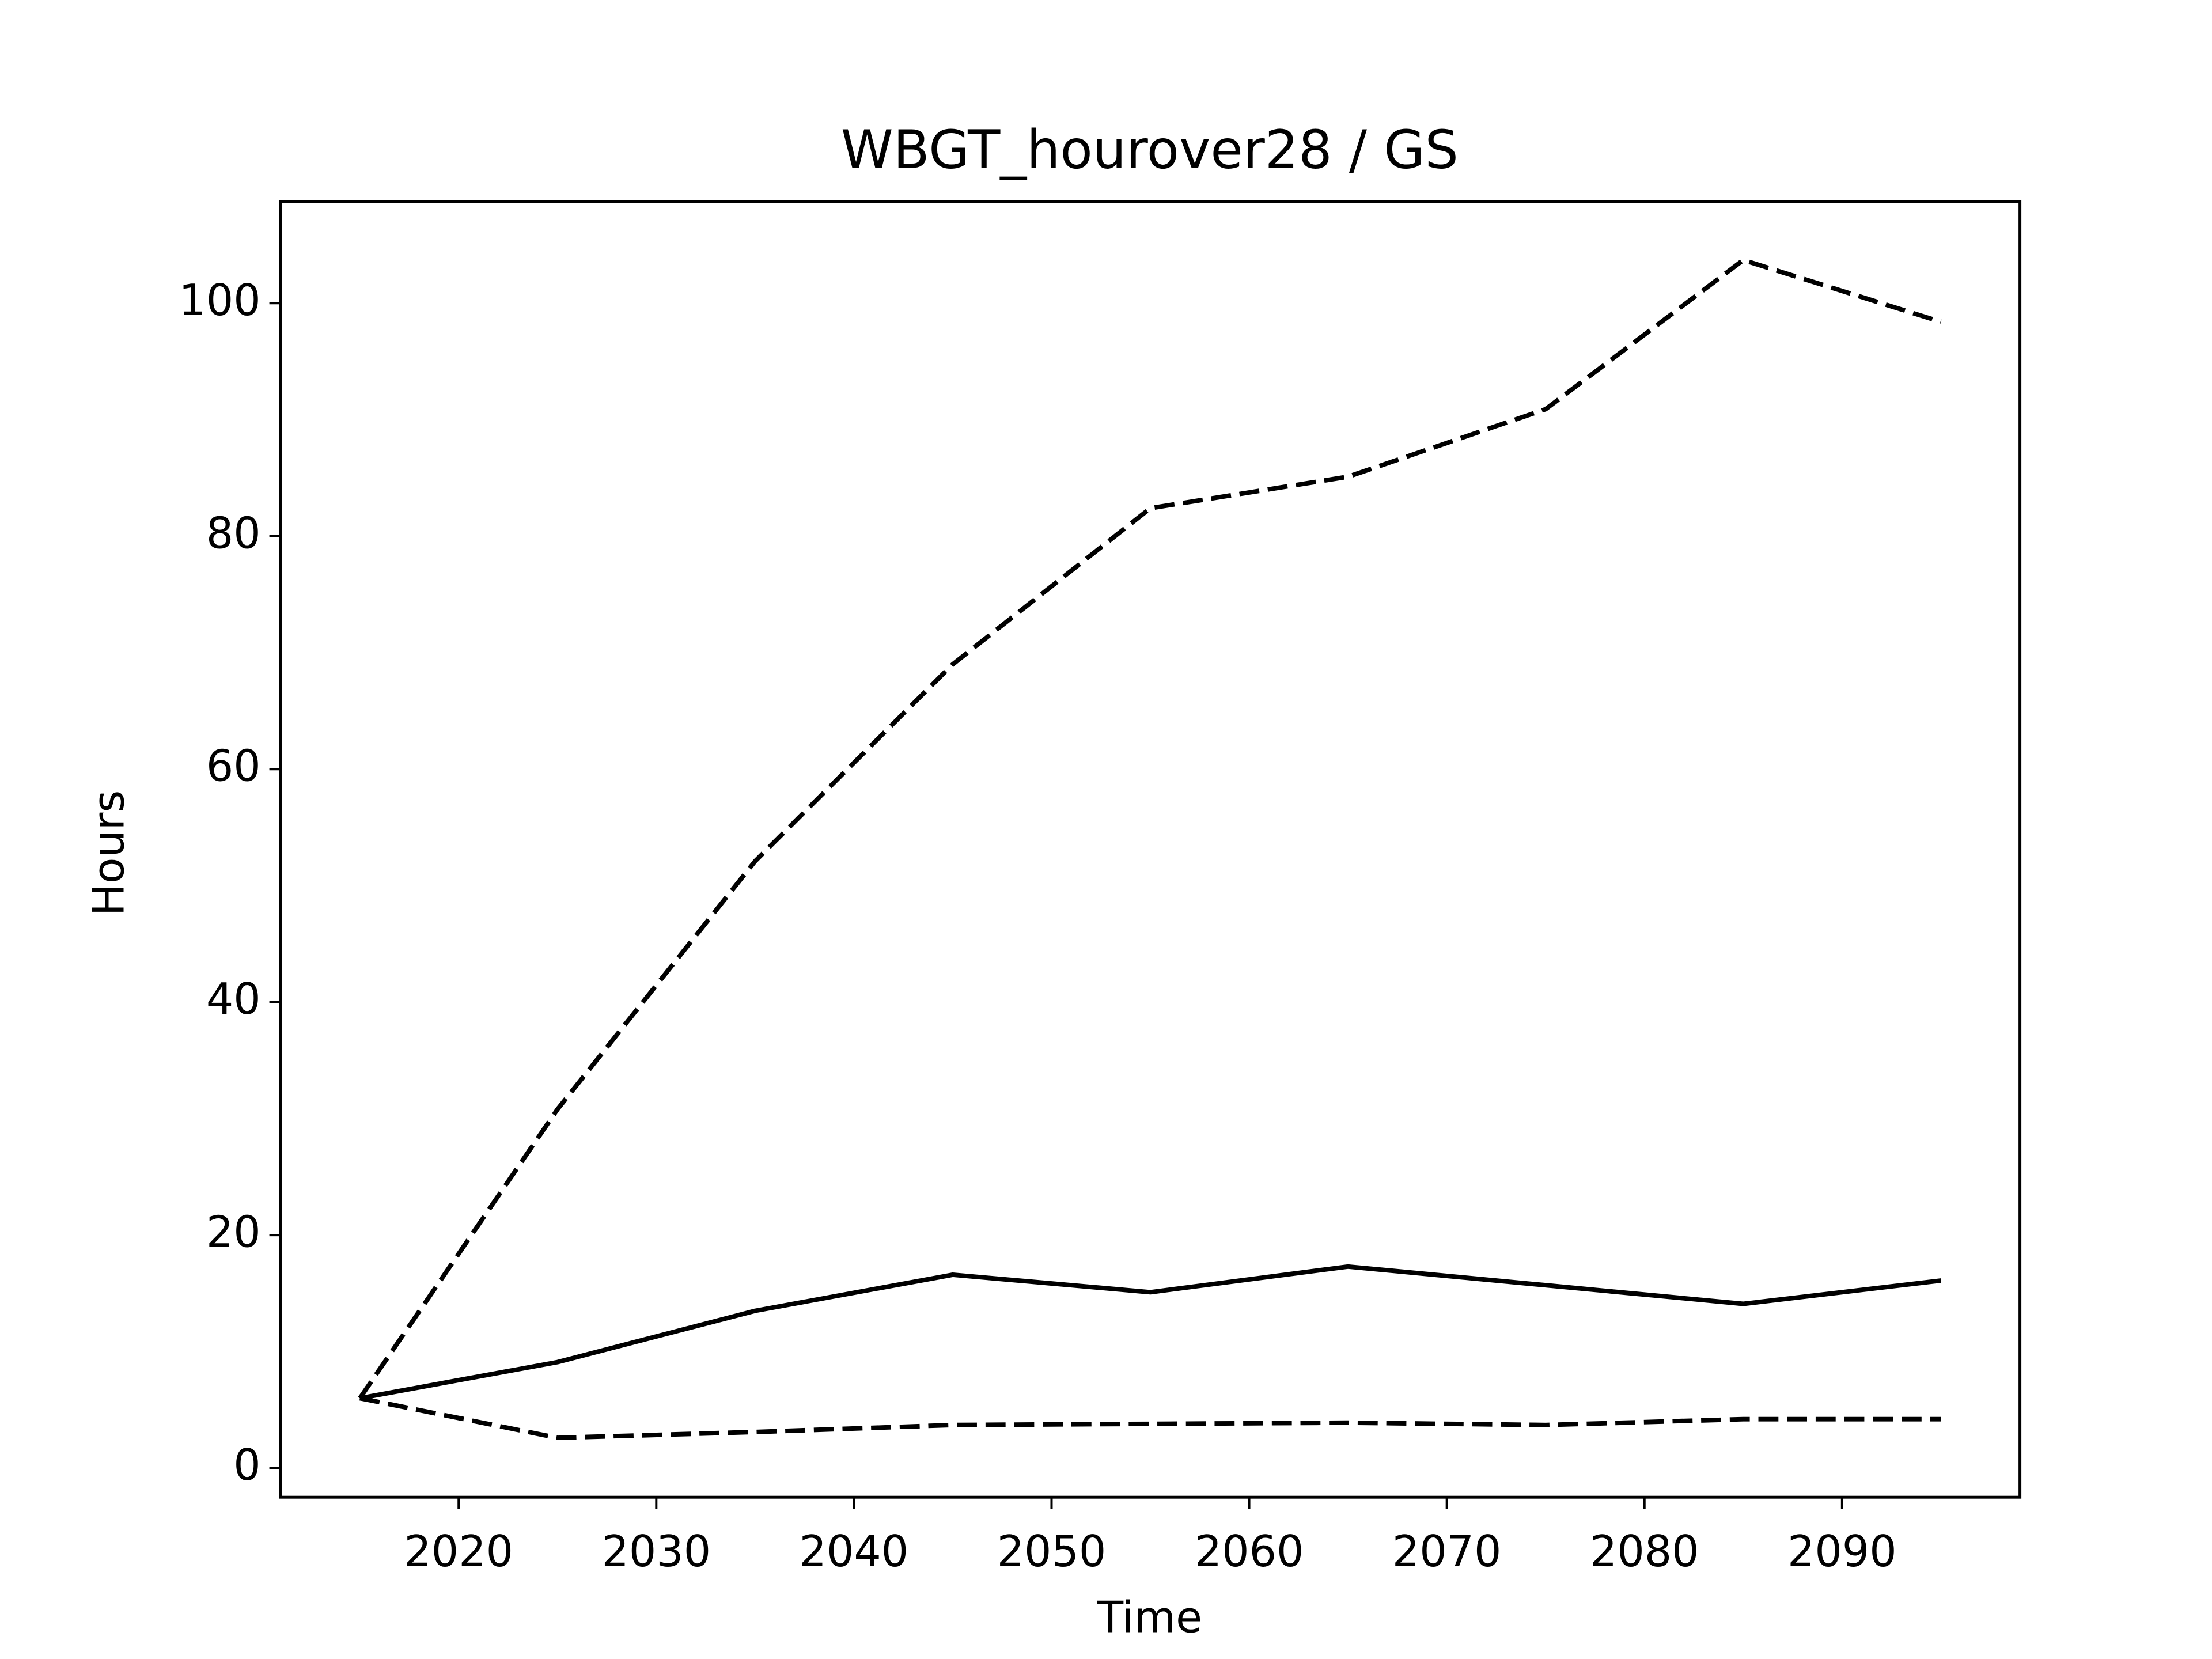  Describe the element at coordinates (1052, 1552) in the screenshot. I see `x-tick-label: 2050` at that location.